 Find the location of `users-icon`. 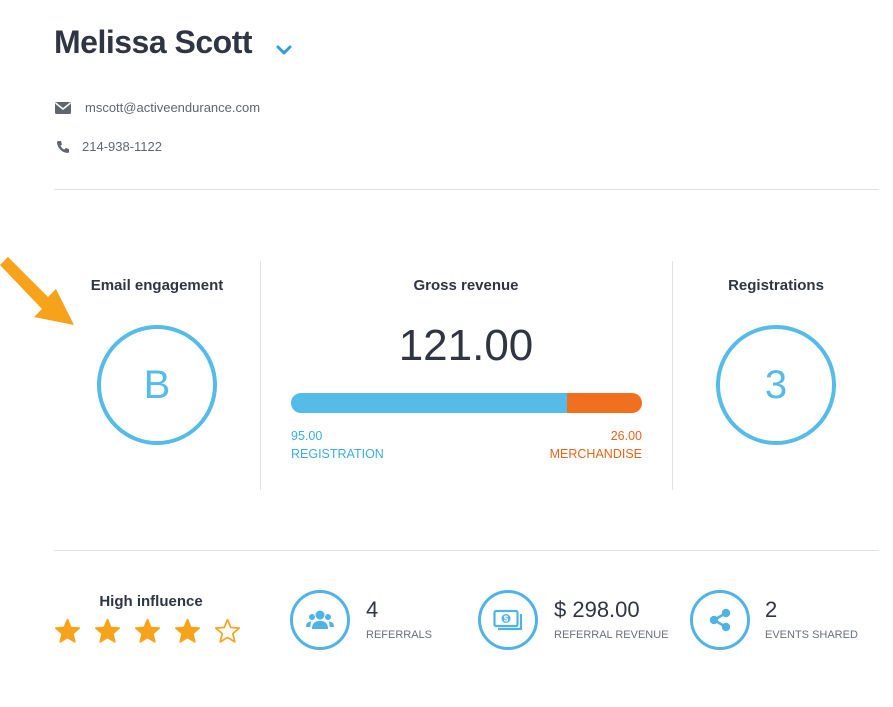

users-icon is located at coordinates (320, 620).